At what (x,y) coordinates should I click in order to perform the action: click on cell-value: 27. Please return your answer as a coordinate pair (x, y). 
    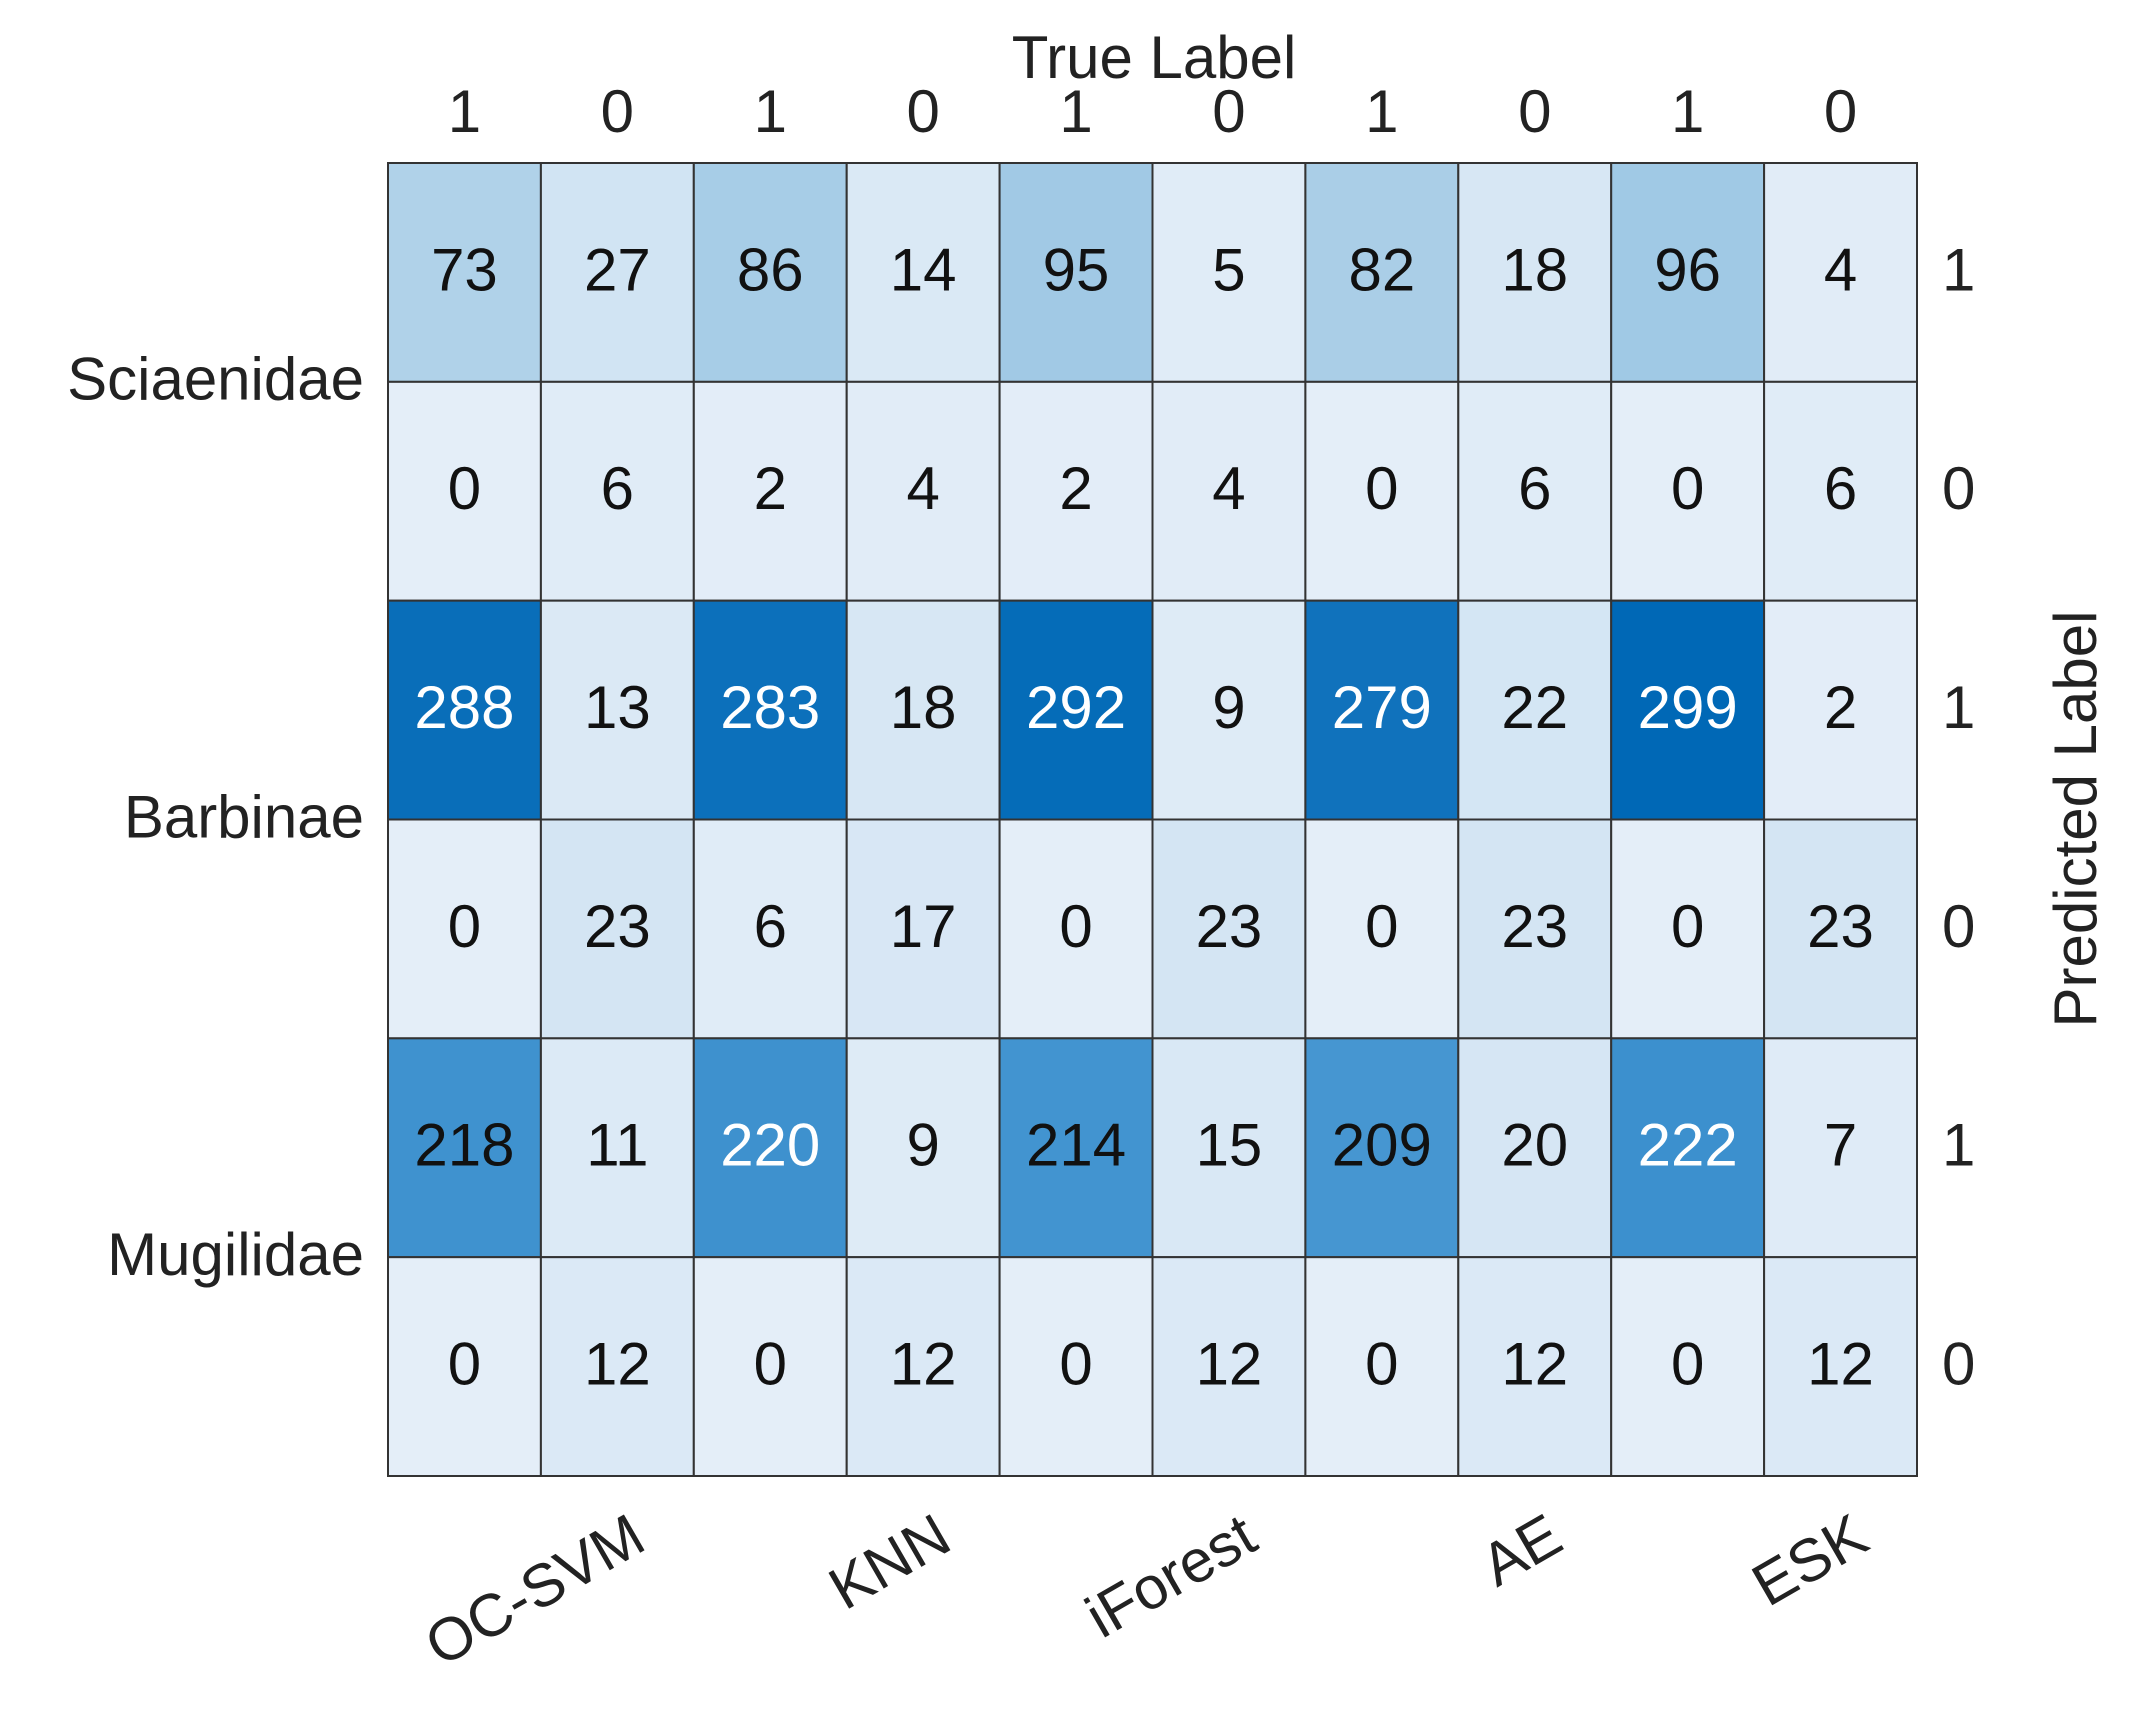
    Looking at the image, I should click on (617, 269).